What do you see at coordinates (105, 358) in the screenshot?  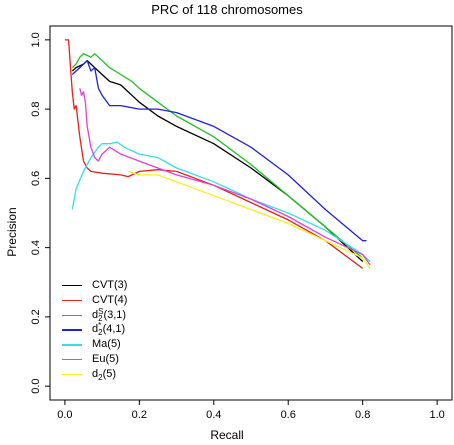 I see `legend-label: Eu(5)` at bounding box center [105, 358].